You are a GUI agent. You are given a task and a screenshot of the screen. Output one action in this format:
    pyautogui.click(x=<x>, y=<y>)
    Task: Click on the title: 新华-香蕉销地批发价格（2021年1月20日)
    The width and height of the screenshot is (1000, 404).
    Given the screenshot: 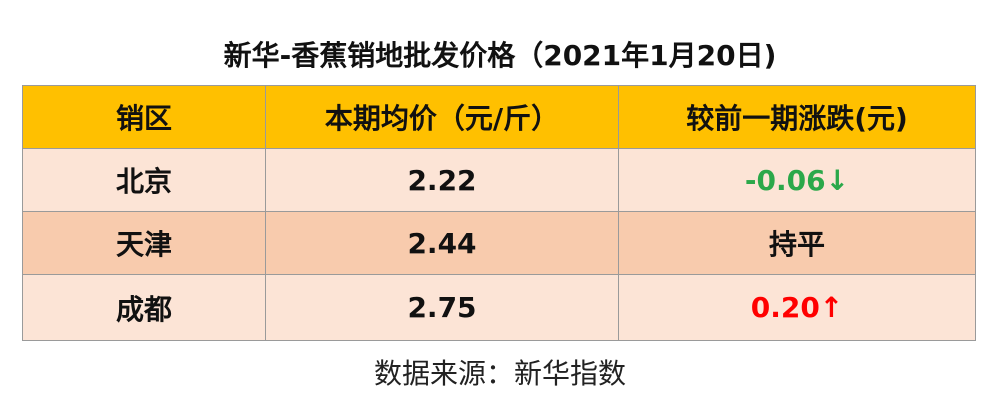 What is the action you would take?
    pyautogui.click(x=500, y=55)
    